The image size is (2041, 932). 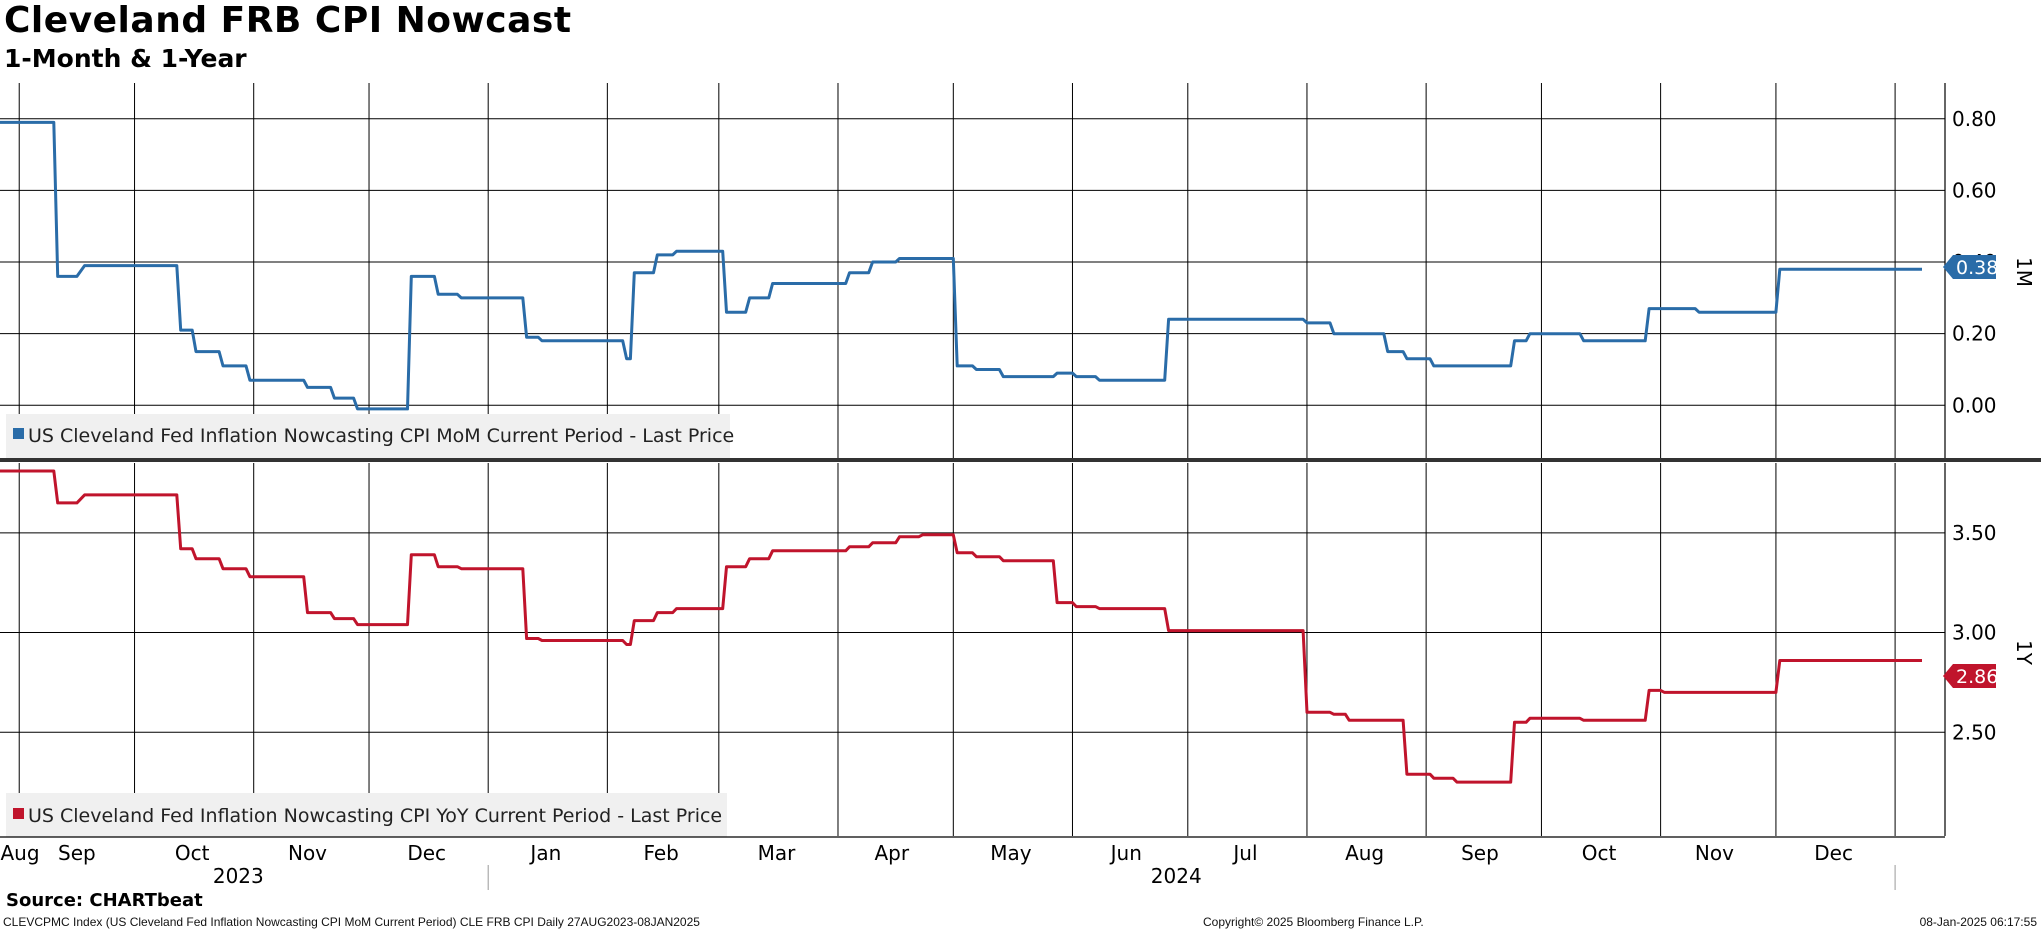 What do you see at coordinates (1978, 922) in the screenshot?
I see `footer-timestamp: 08-Jan-2025 06:17:55` at bounding box center [1978, 922].